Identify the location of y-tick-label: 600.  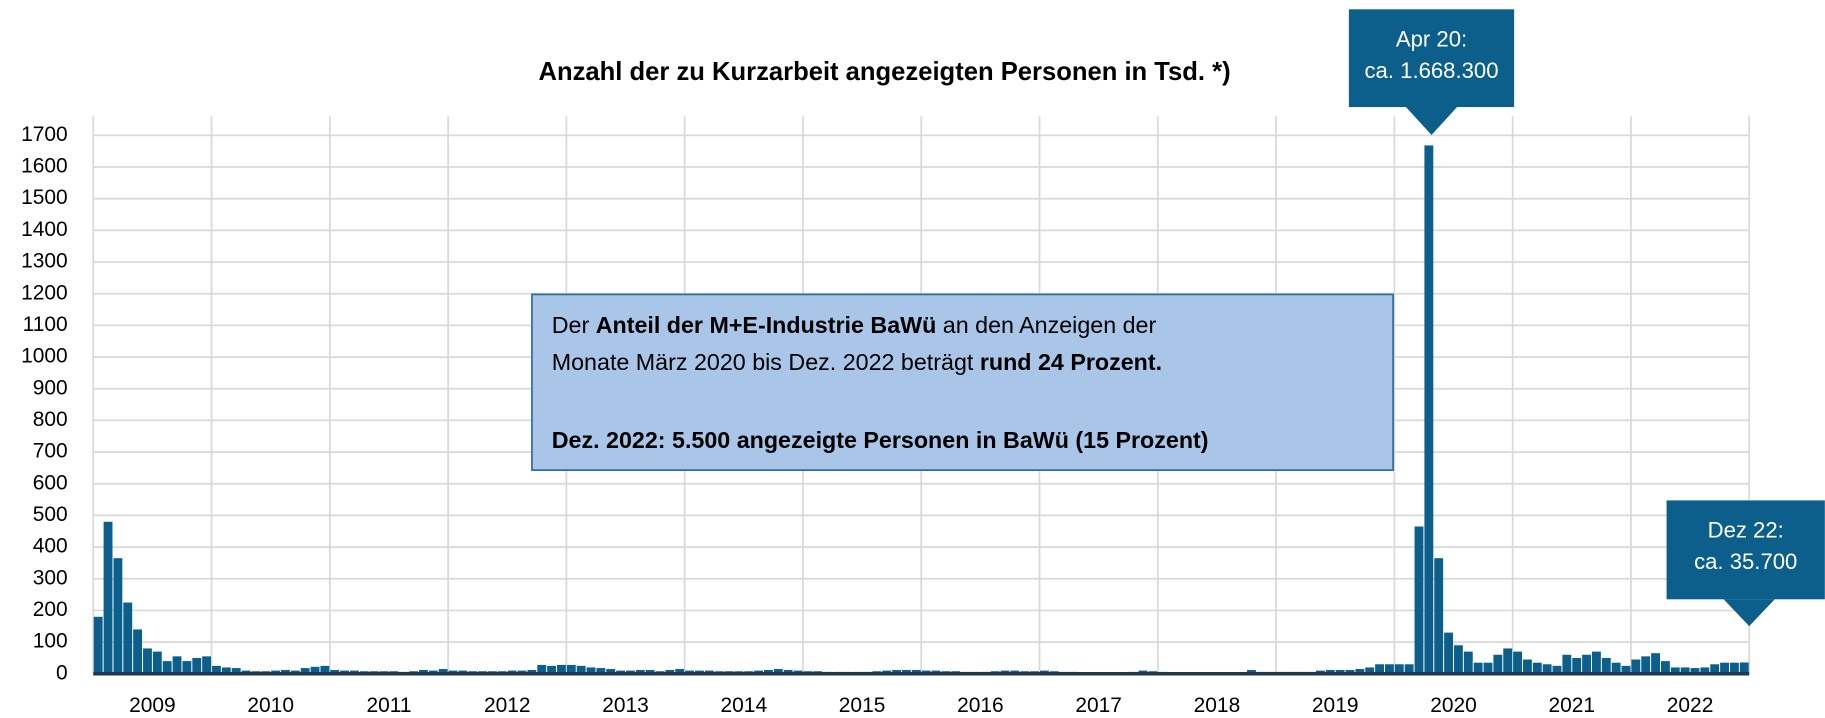
(50, 482).